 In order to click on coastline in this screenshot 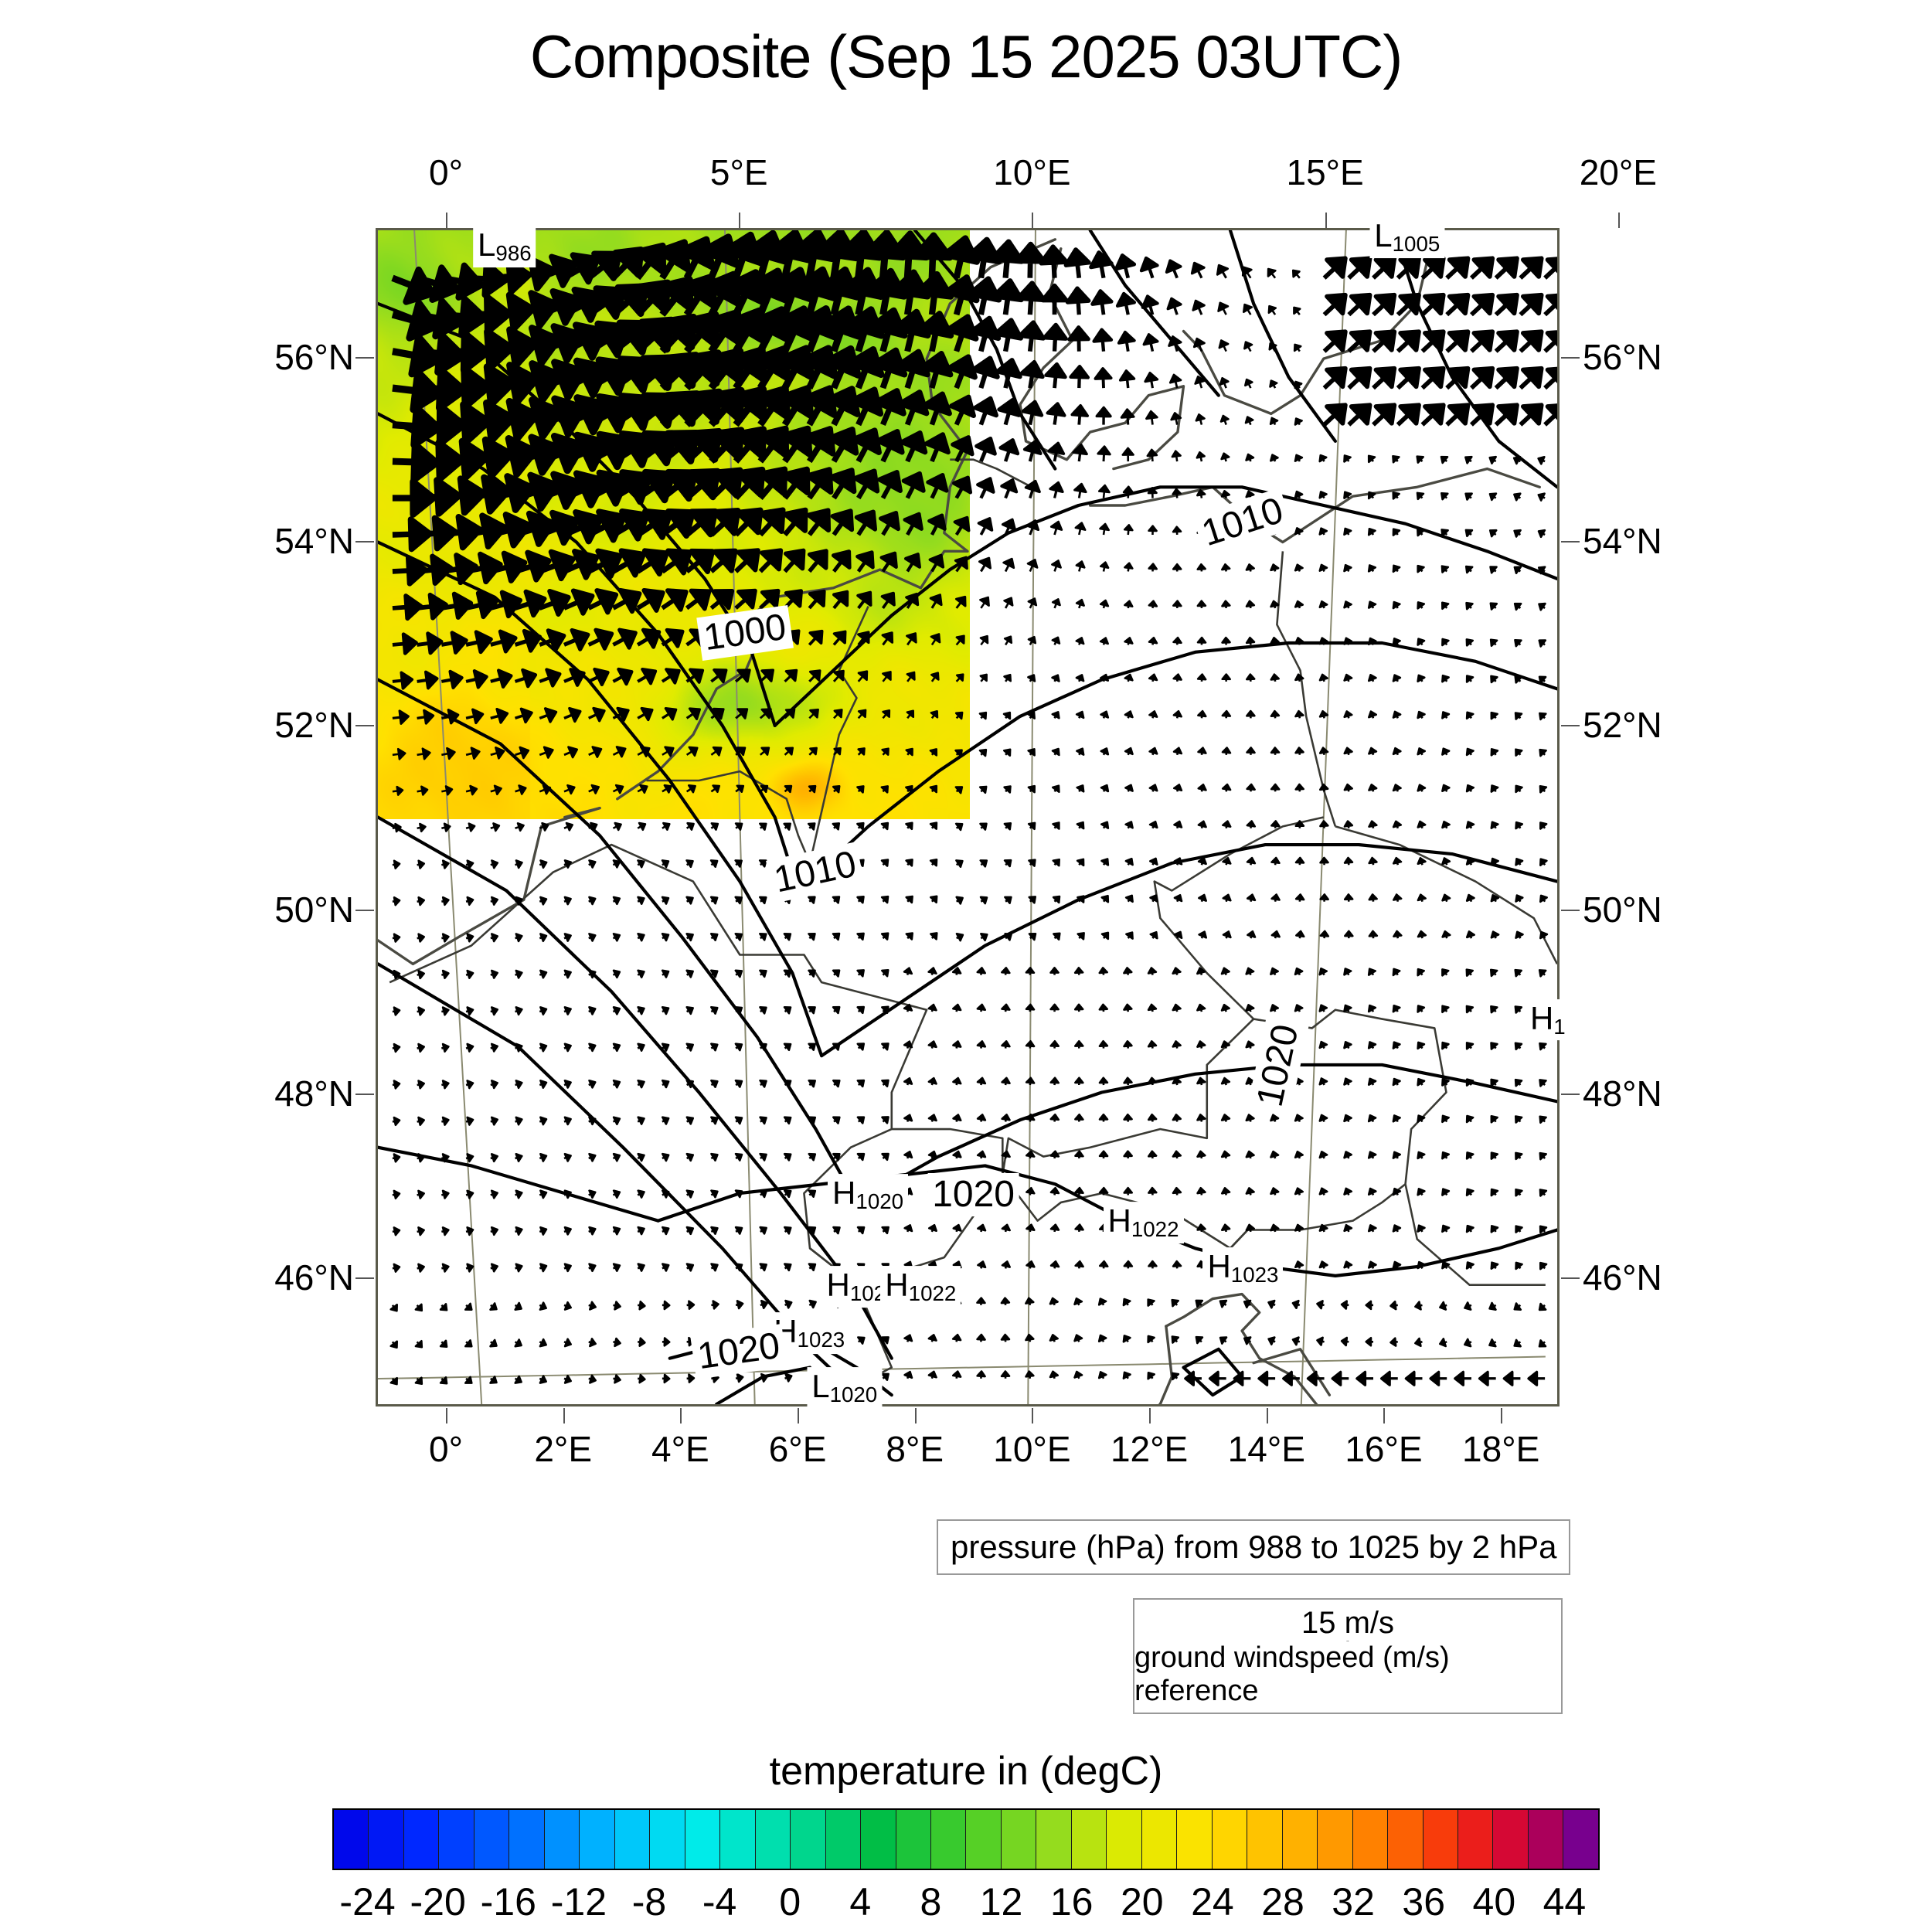, I will do `click(1102, 359)`.